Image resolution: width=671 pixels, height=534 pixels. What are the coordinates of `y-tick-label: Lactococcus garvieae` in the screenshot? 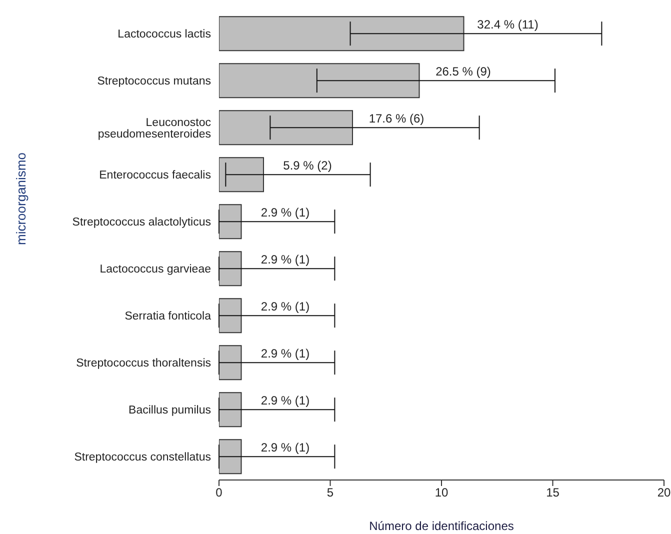 It's located at (155, 270).